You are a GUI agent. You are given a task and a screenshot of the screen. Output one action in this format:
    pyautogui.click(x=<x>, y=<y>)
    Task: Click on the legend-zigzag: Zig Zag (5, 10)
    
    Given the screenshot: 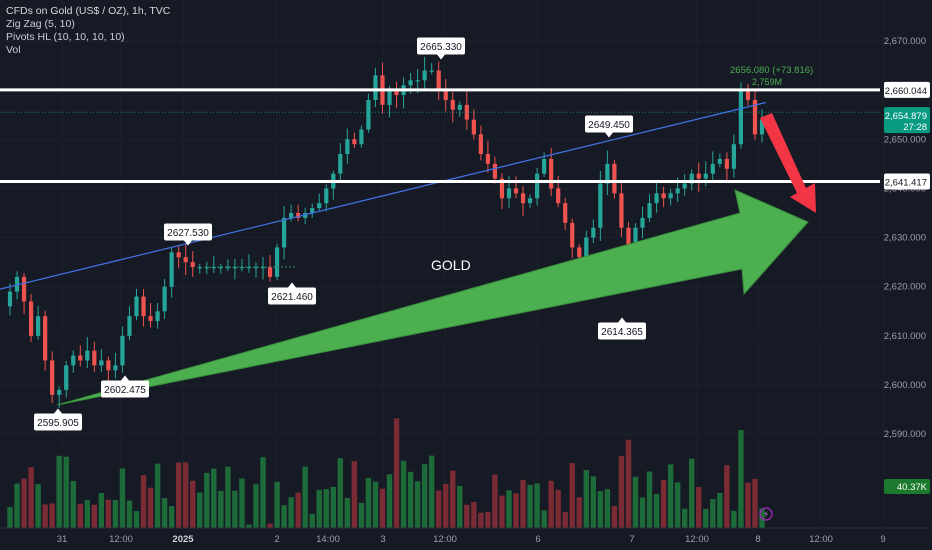 What is the action you would take?
    pyautogui.click(x=40, y=24)
    